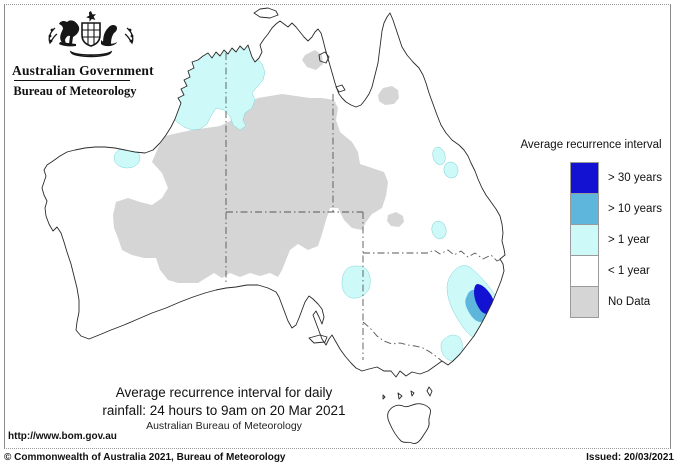  Describe the element at coordinates (584, 302) in the screenshot. I see `legend-swatch-nodata` at that location.